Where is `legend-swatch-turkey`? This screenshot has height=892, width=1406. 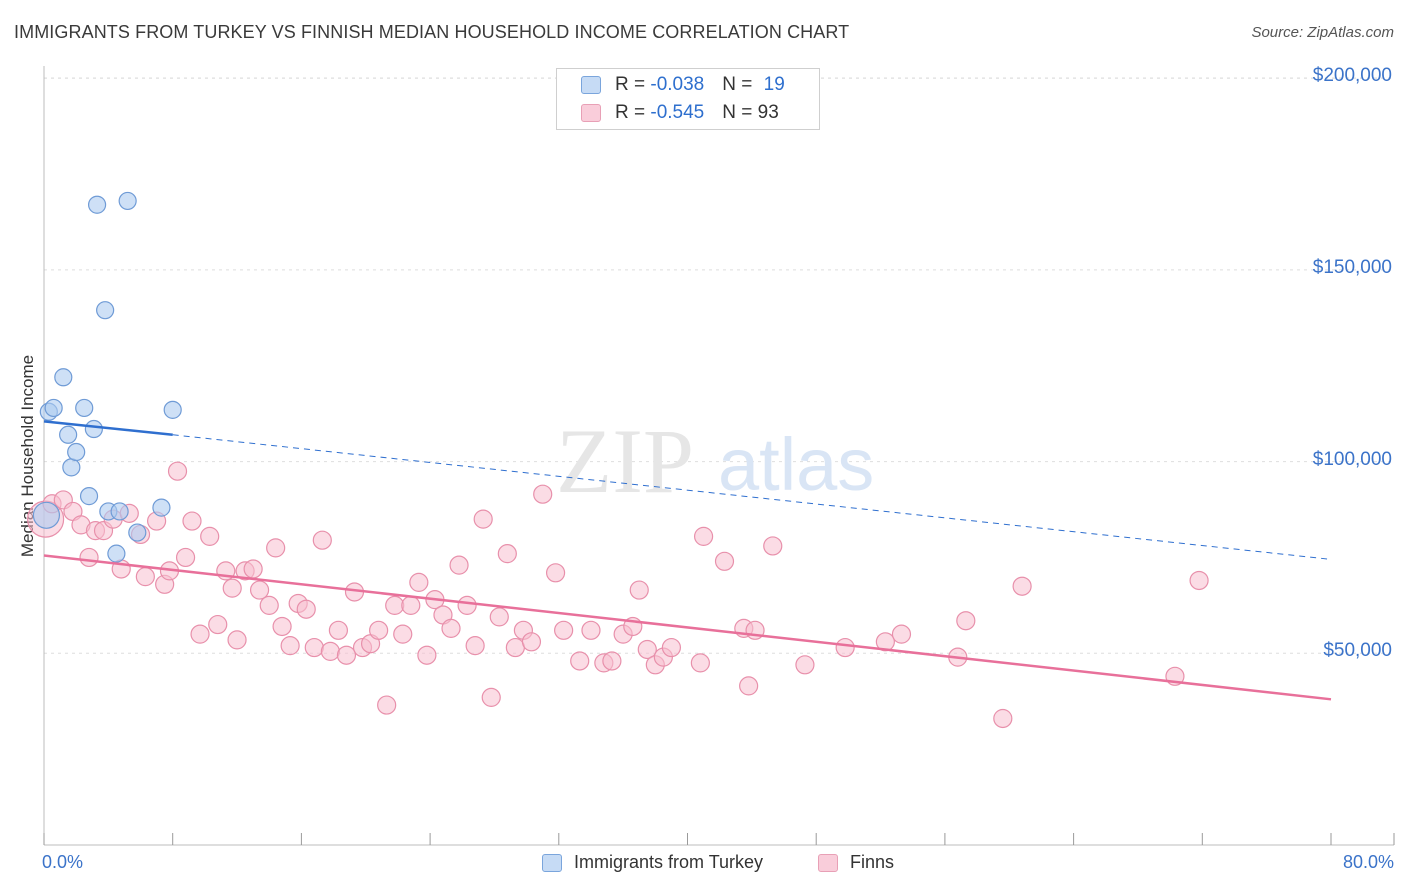 legend-swatch-turkey is located at coordinates (591, 85).